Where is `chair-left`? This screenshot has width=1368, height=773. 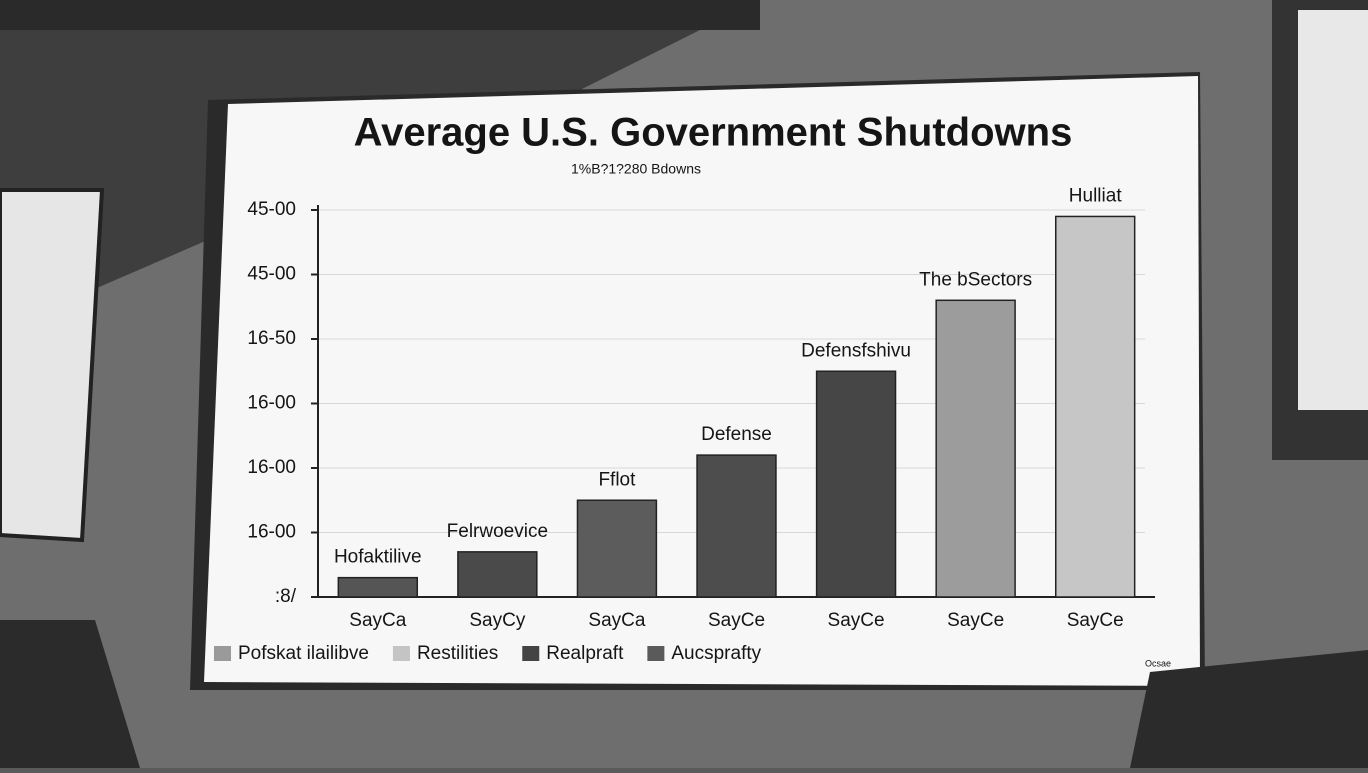 chair-left is located at coordinates (70, 694).